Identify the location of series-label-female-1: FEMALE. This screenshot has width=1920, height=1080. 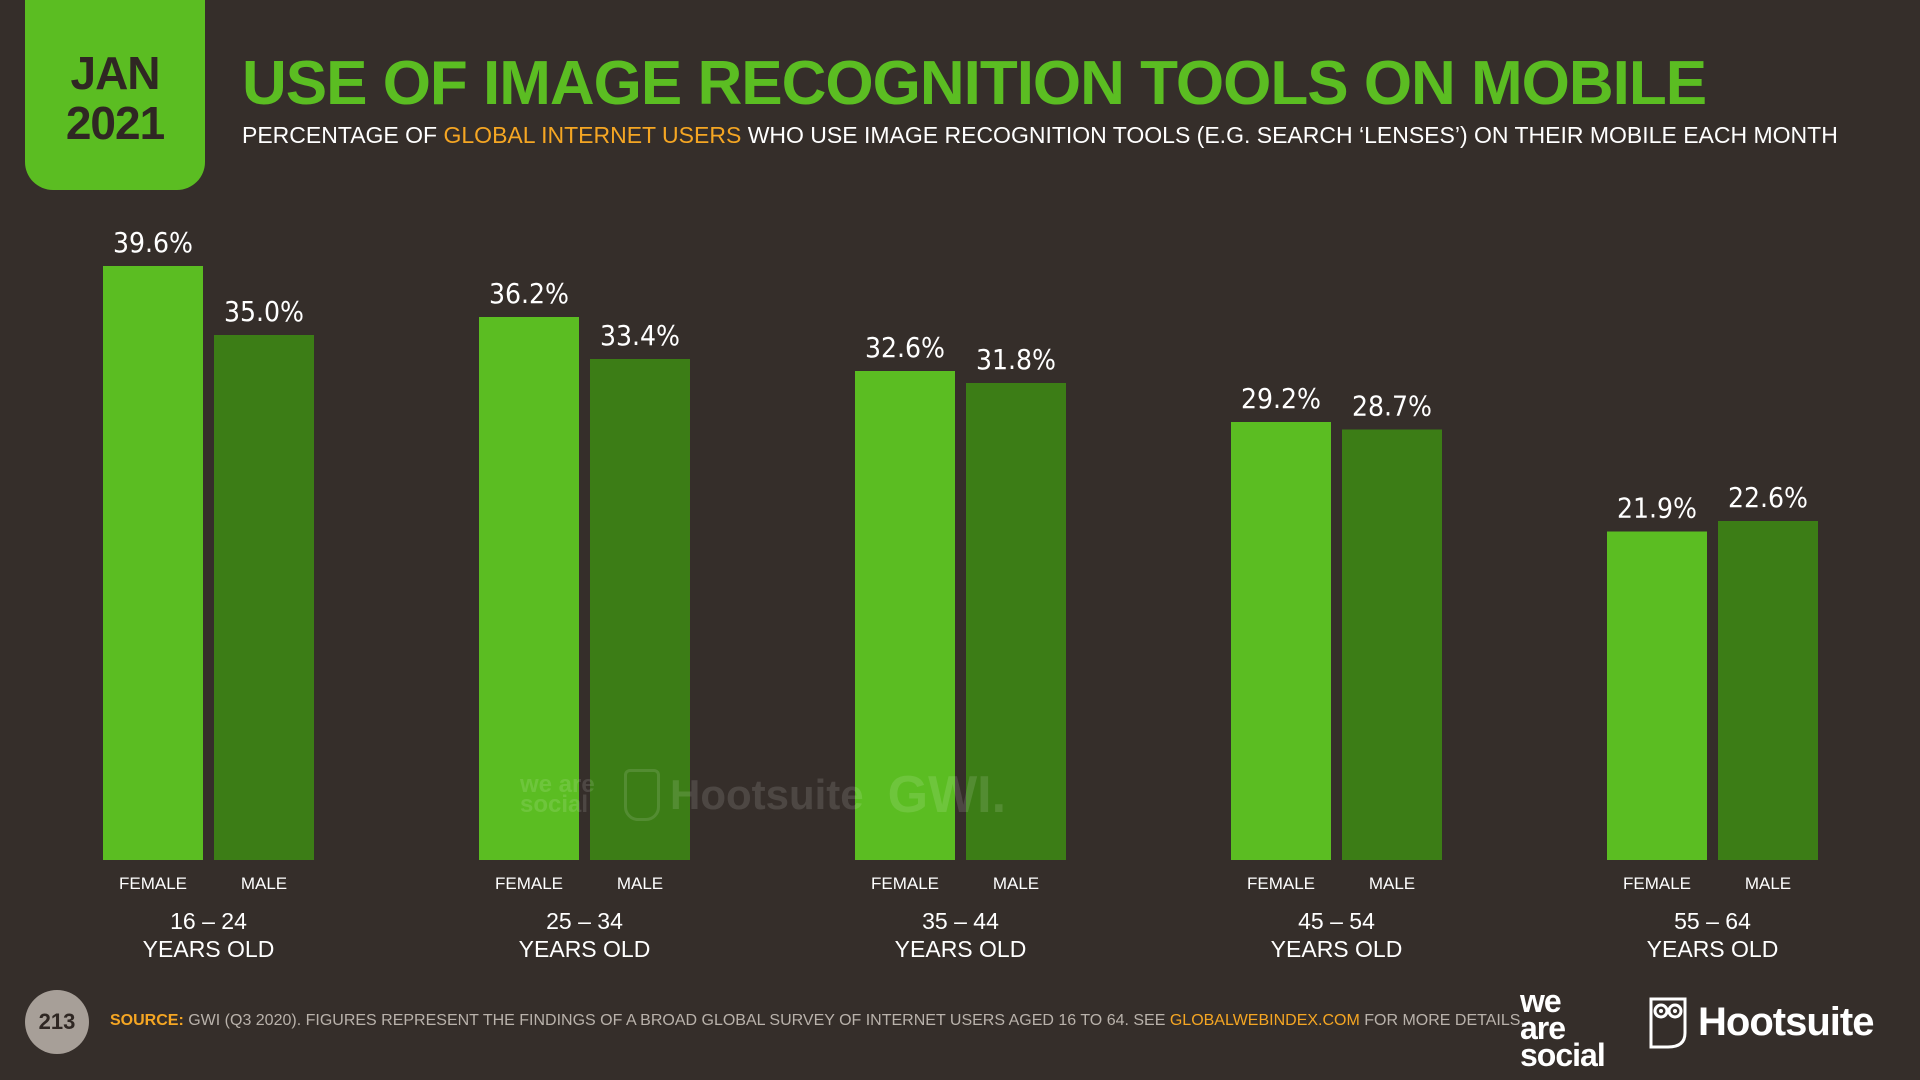
(529, 883).